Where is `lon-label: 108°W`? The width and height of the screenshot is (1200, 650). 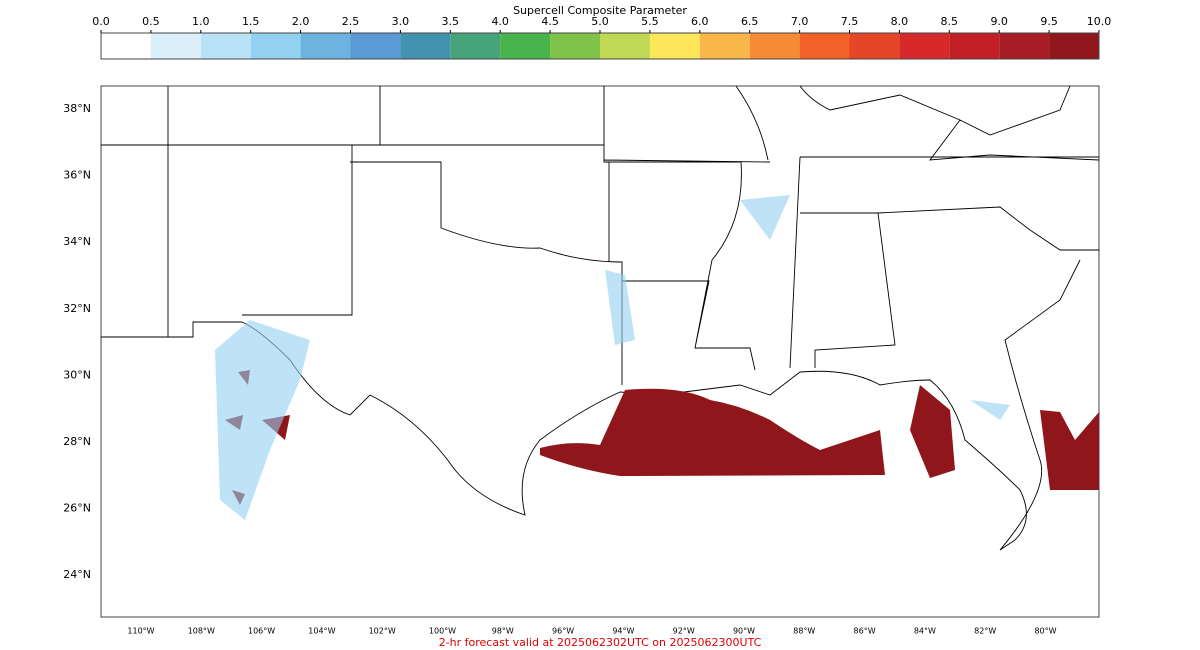
lon-label: 108°W is located at coordinates (201, 631).